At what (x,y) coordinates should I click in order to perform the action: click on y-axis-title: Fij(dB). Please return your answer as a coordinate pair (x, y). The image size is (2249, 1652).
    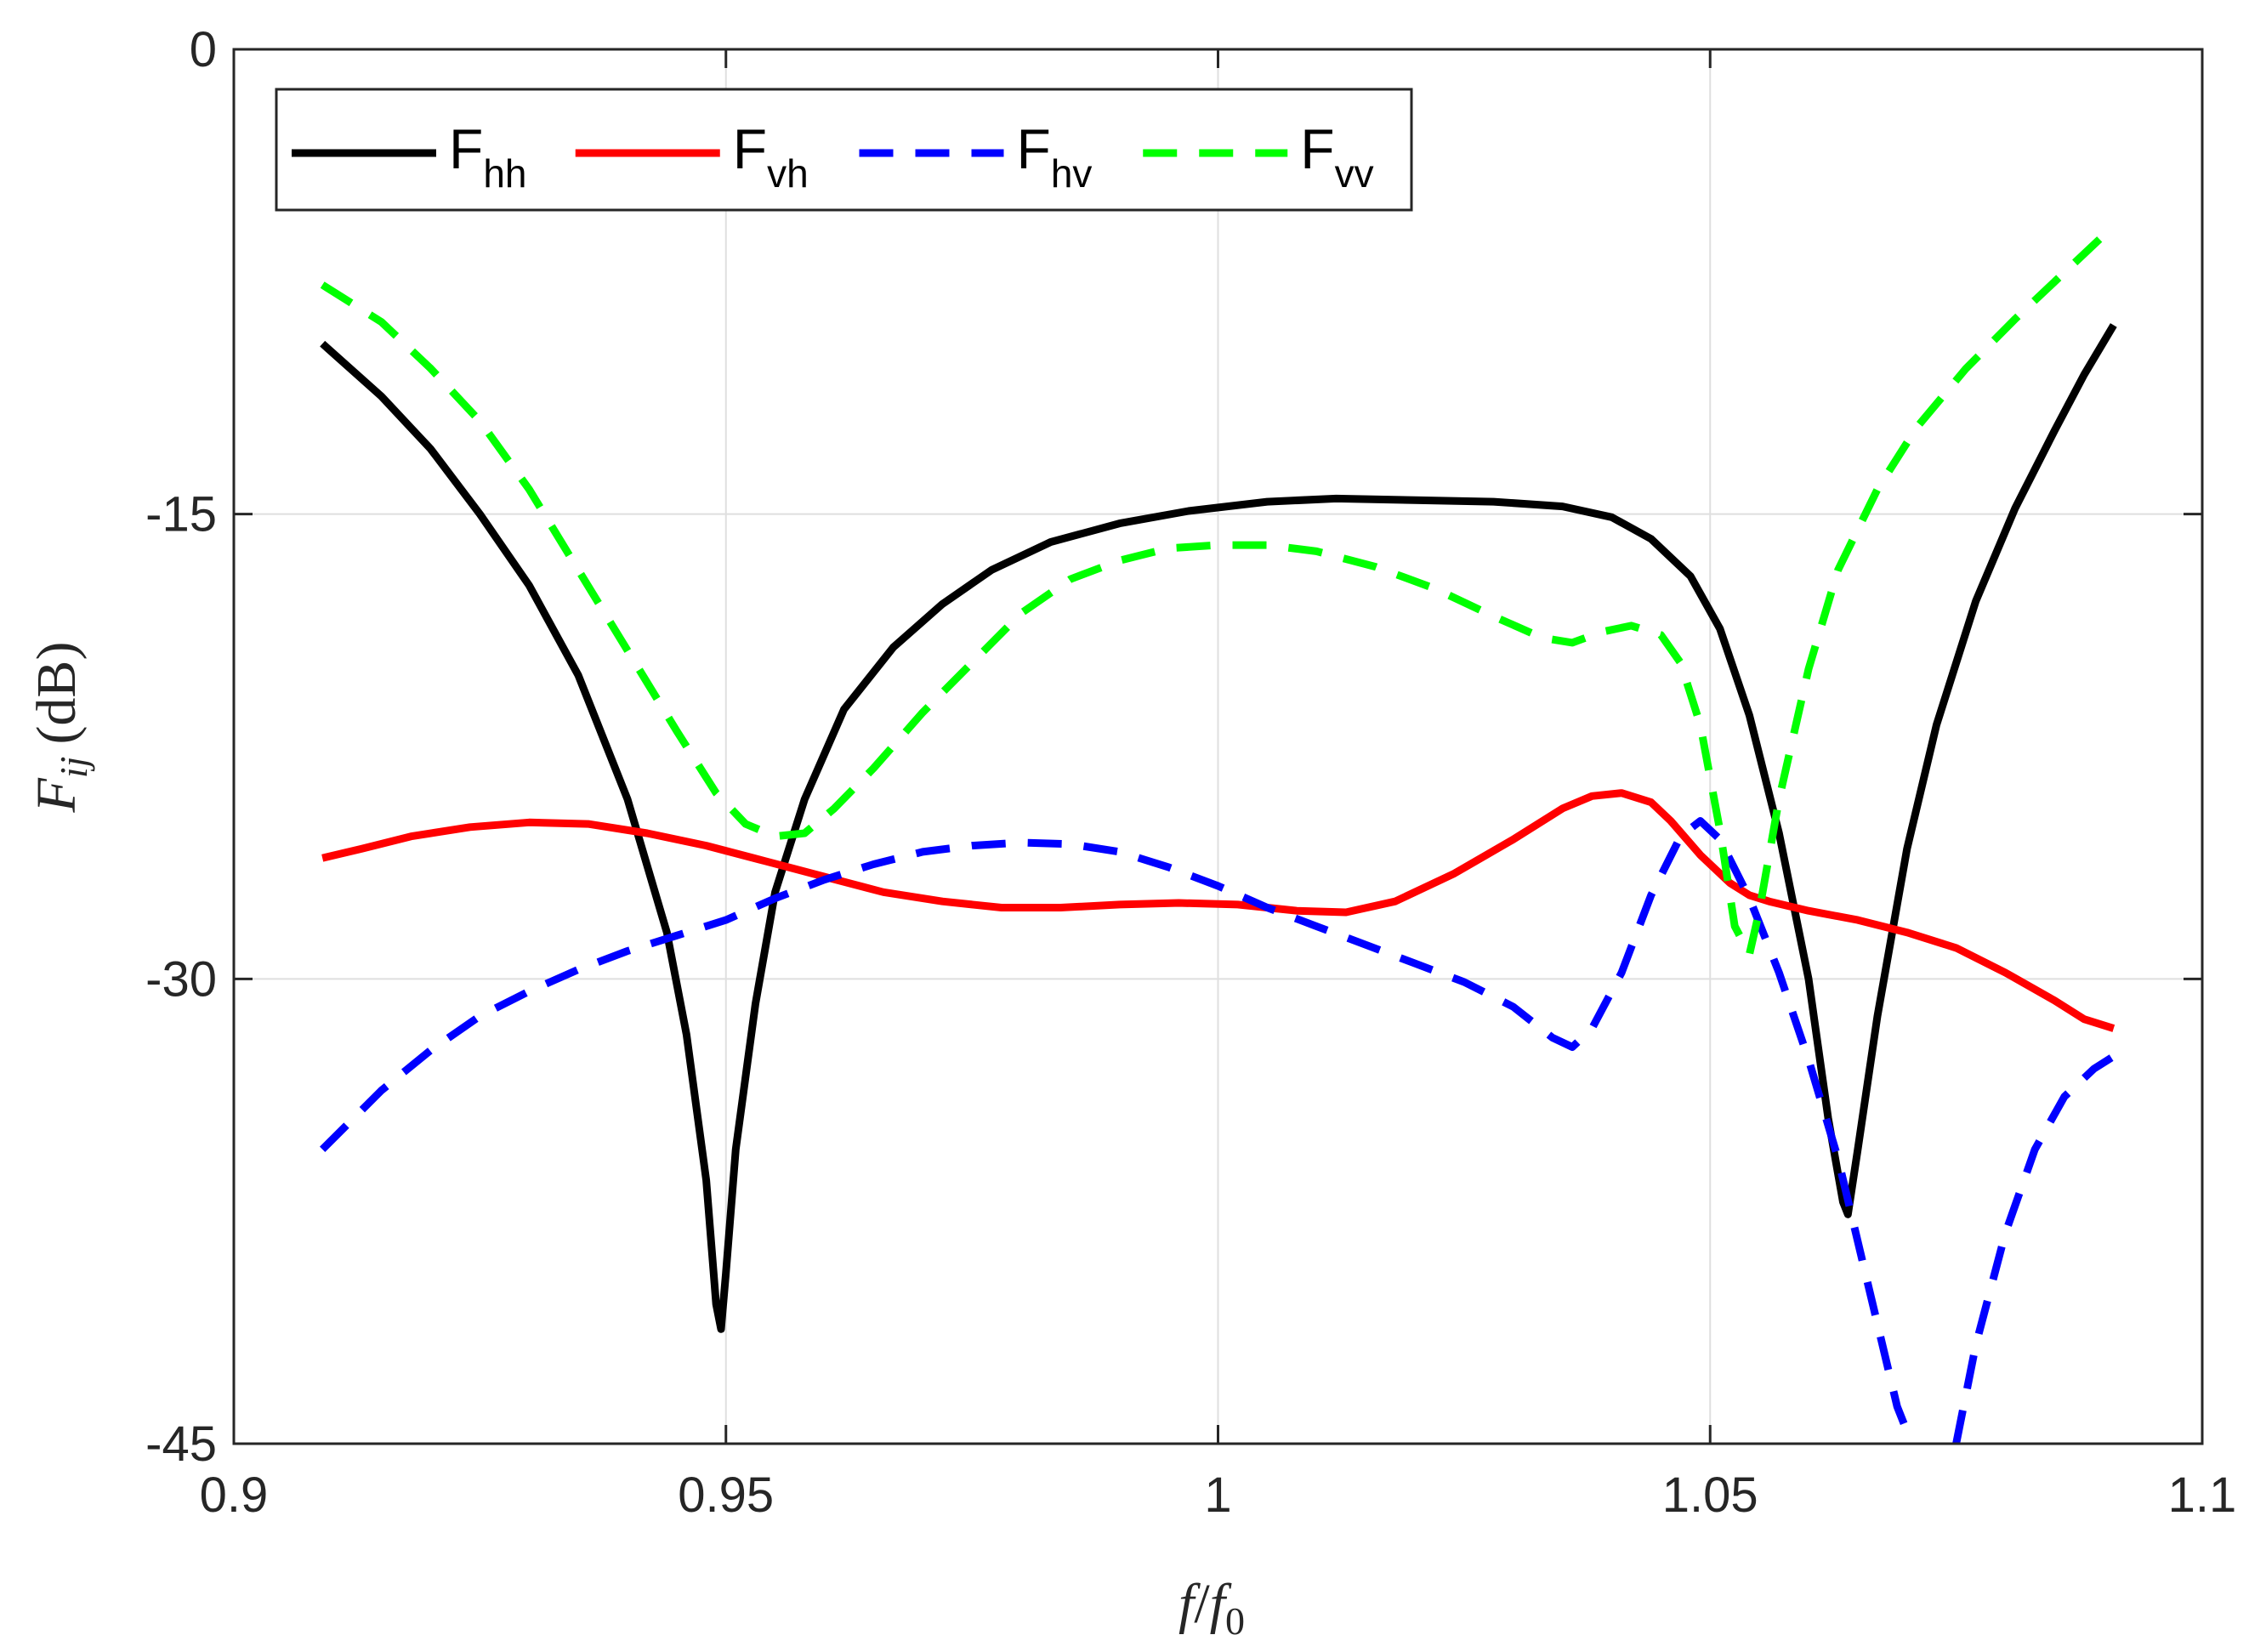
    Looking at the image, I should click on (60, 728).